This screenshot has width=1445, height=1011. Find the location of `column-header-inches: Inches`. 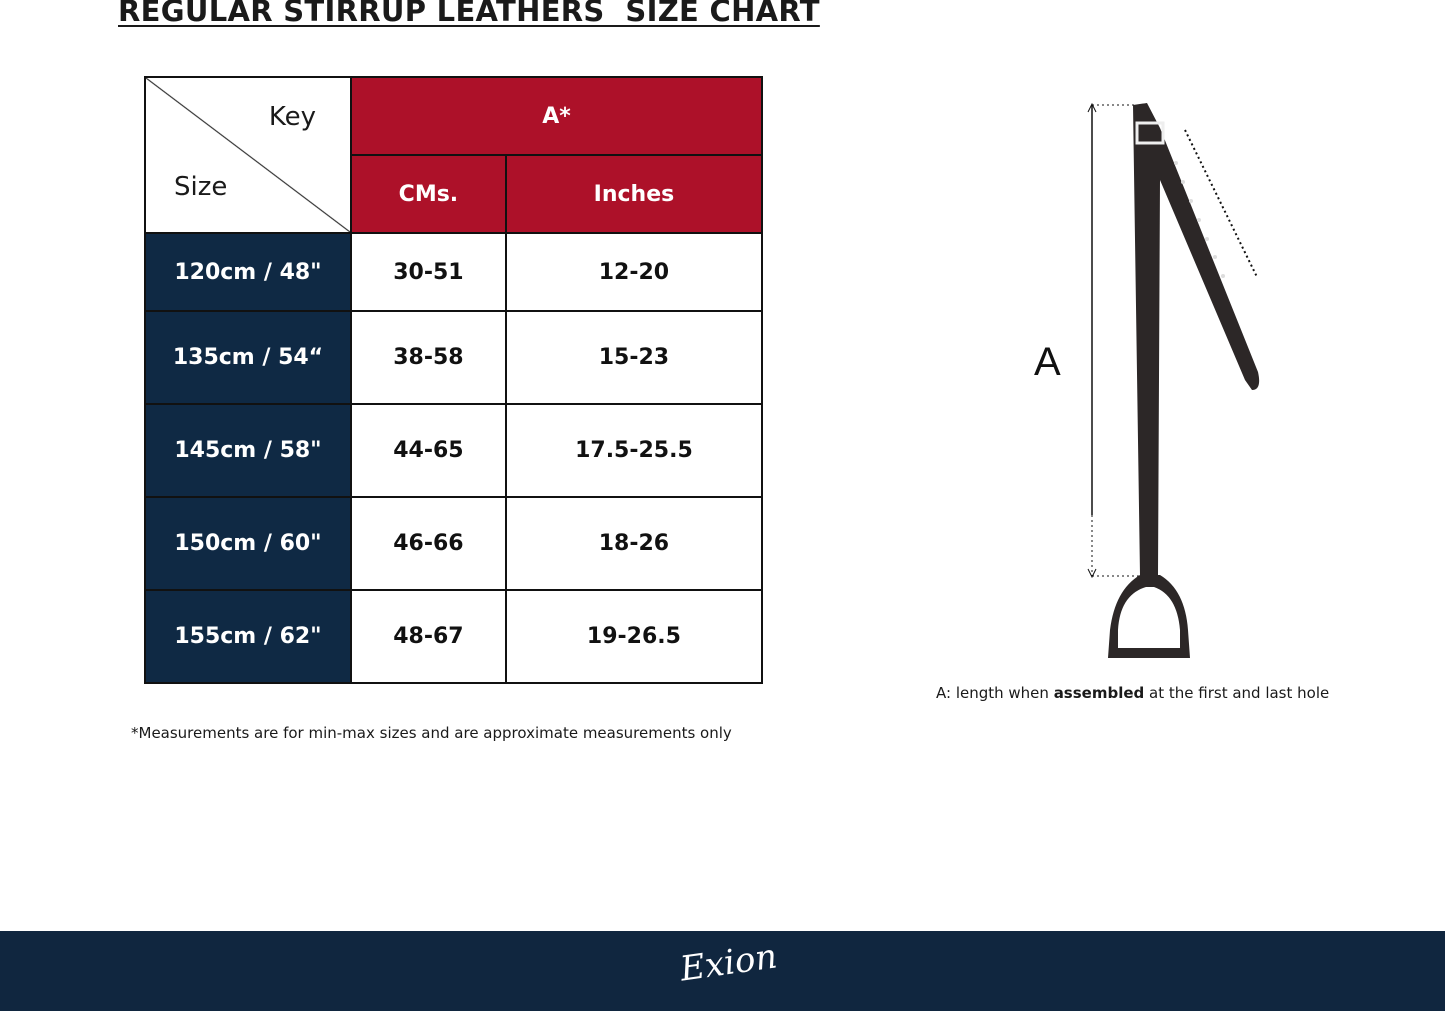

column-header-inches: Inches is located at coordinates (634, 194).